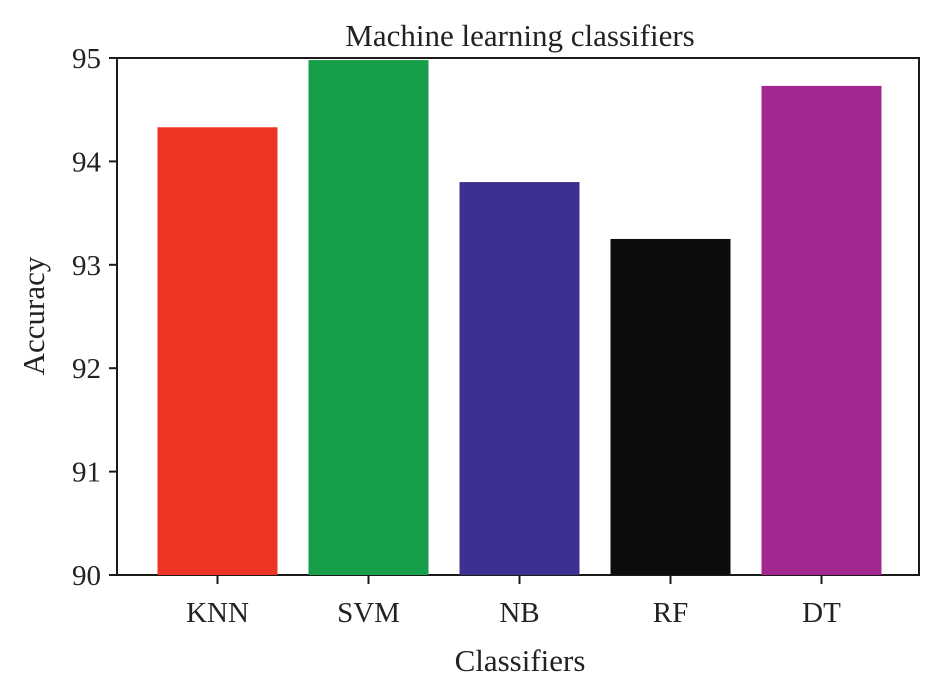  What do you see at coordinates (86, 576) in the screenshot?
I see `y-tick-label: 90` at bounding box center [86, 576].